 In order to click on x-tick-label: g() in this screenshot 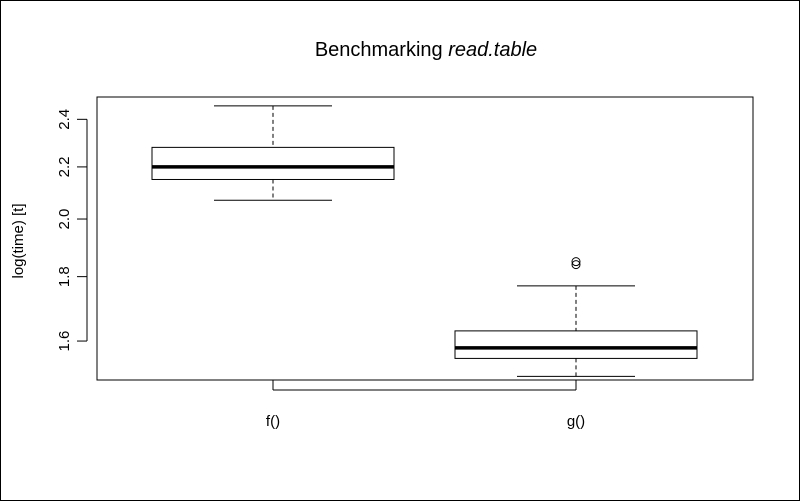, I will do `click(576, 421)`.